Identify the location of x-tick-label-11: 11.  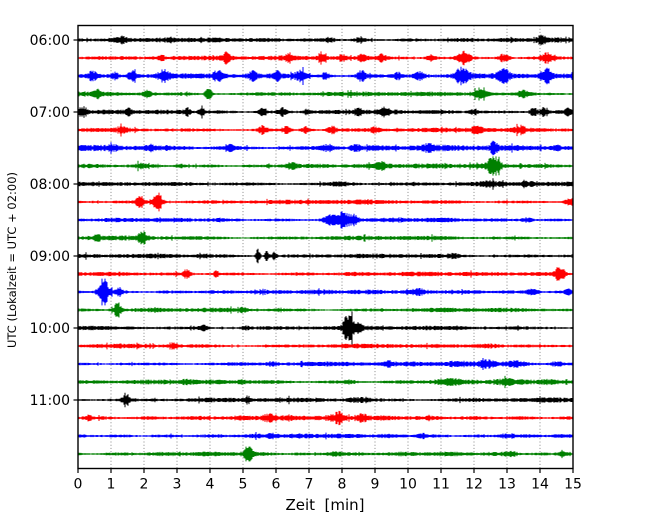
(441, 485).